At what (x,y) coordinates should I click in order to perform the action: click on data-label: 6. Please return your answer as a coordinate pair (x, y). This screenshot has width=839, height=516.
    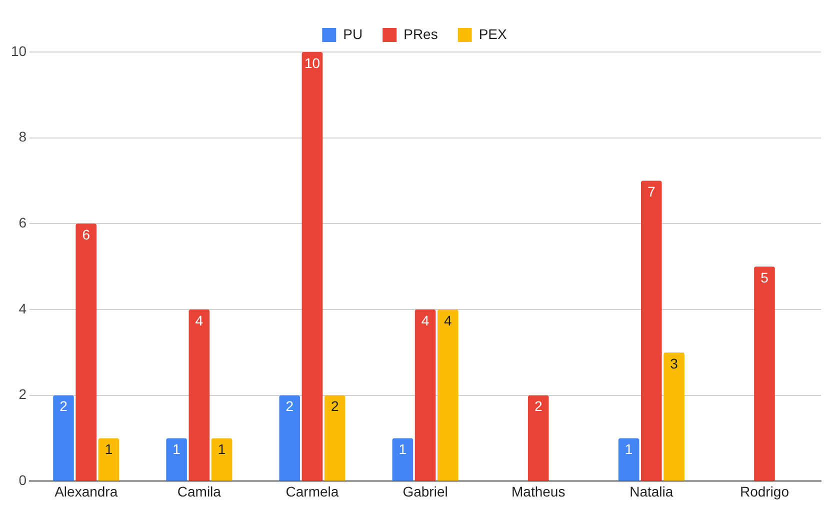
    Looking at the image, I should click on (86, 234).